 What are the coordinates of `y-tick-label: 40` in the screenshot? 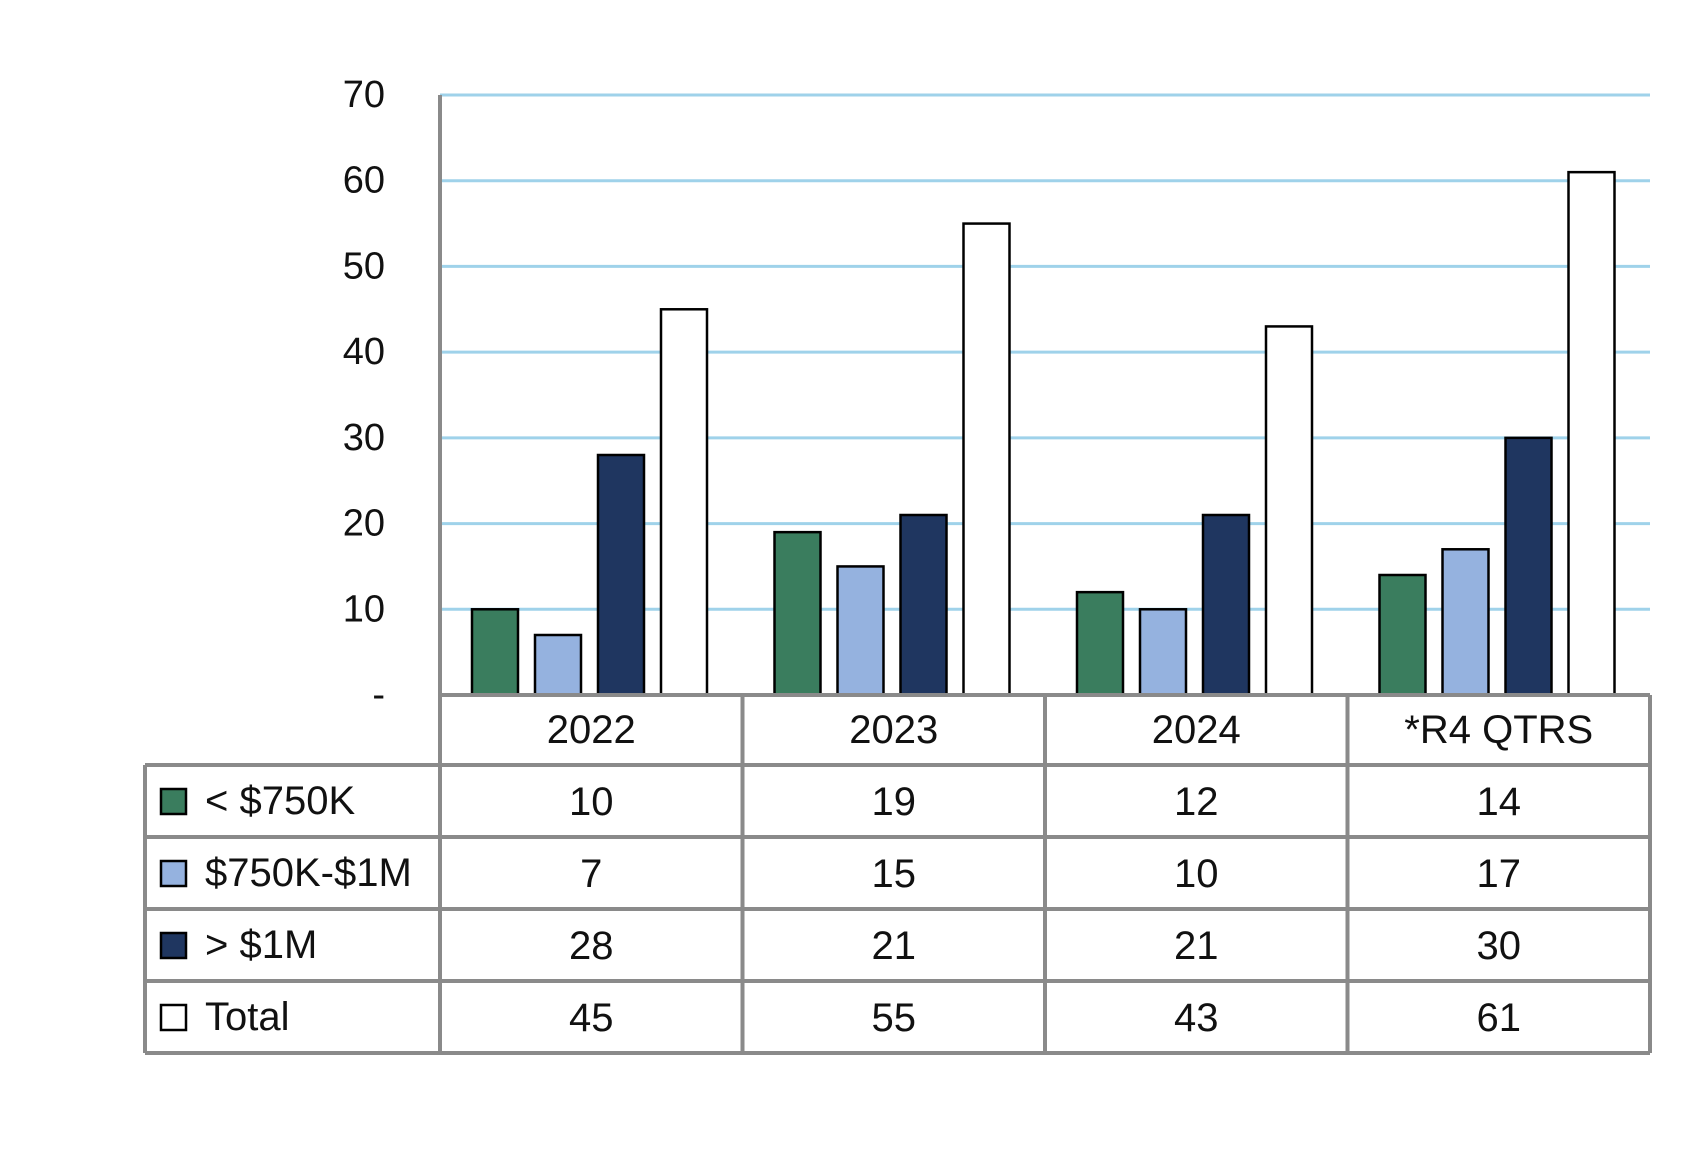 It's located at (364, 352).